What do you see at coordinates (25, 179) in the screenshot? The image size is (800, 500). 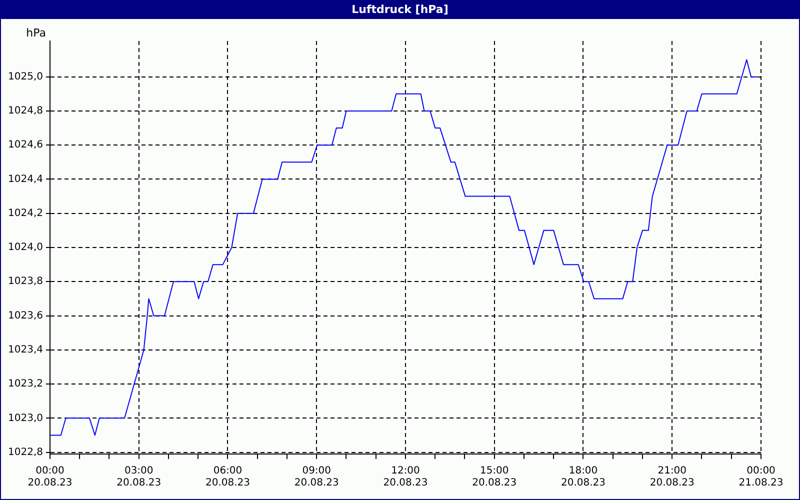 I see `y-tick-label: 1024,4` at bounding box center [25, 179].